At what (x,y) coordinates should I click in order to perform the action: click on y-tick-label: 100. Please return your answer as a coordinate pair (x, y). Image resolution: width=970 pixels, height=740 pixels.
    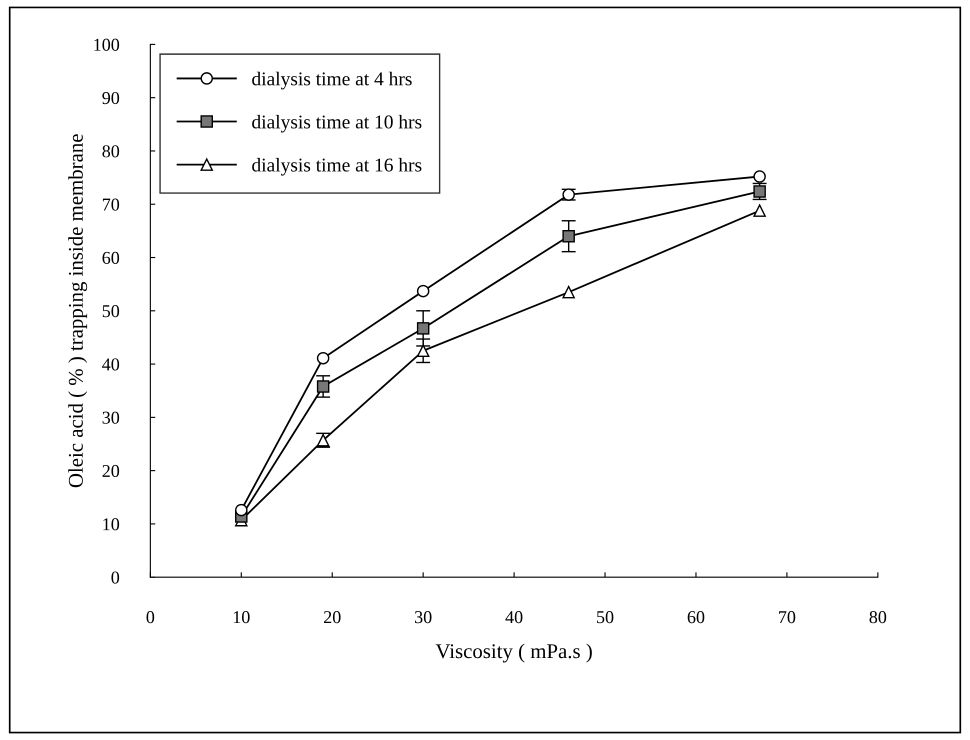
    Looking at the image, I should click on (107, 44).